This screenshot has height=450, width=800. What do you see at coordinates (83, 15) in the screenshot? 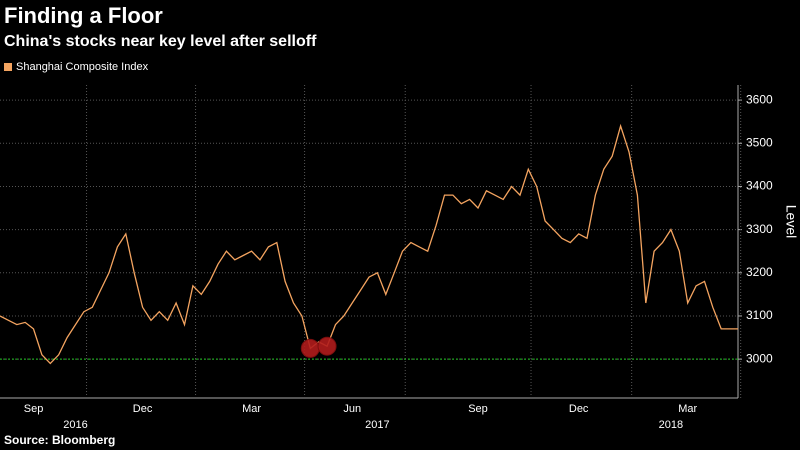
I see `chart-title: Finding a Floor` at bounding box center [83, 15].